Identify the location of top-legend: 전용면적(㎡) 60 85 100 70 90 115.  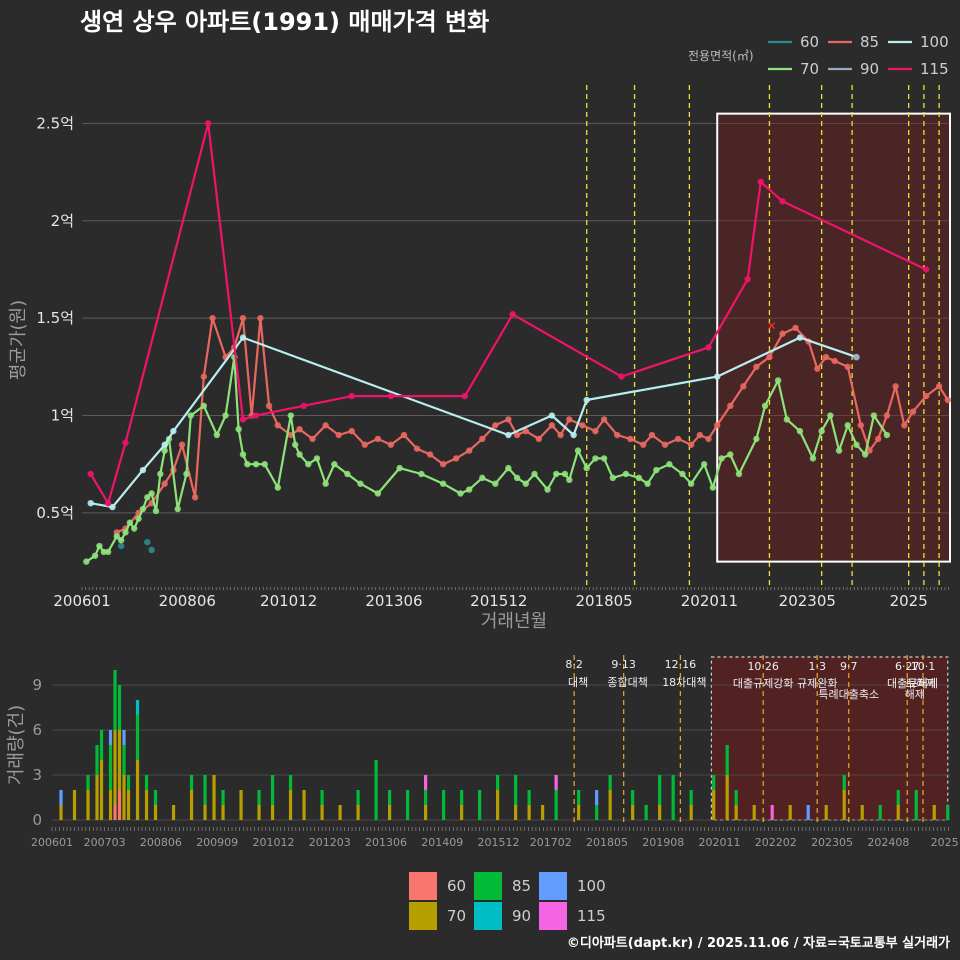
(818, 55).